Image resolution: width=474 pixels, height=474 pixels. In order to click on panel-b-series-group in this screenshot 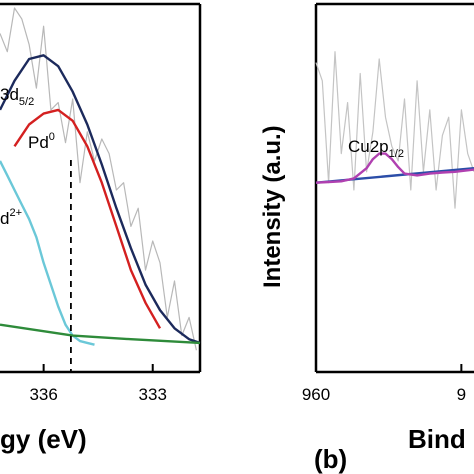, I will do `click(394, 130)`.